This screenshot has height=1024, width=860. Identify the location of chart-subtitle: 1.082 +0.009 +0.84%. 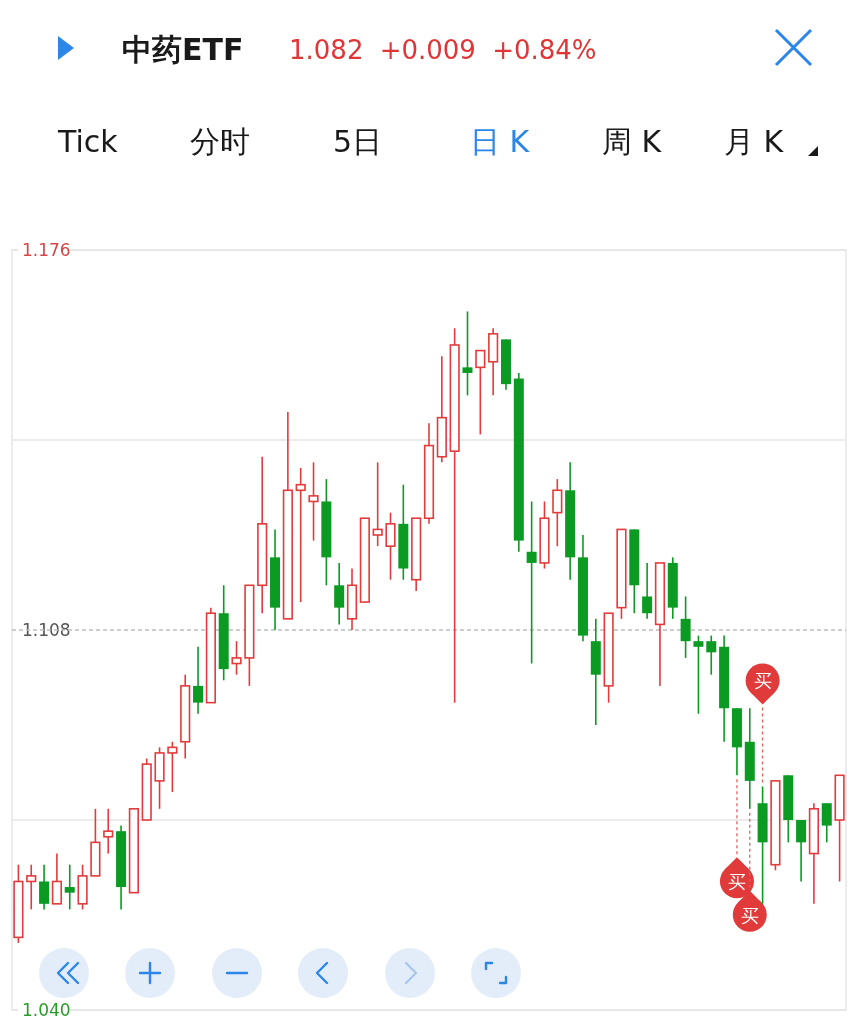
(443, 50).